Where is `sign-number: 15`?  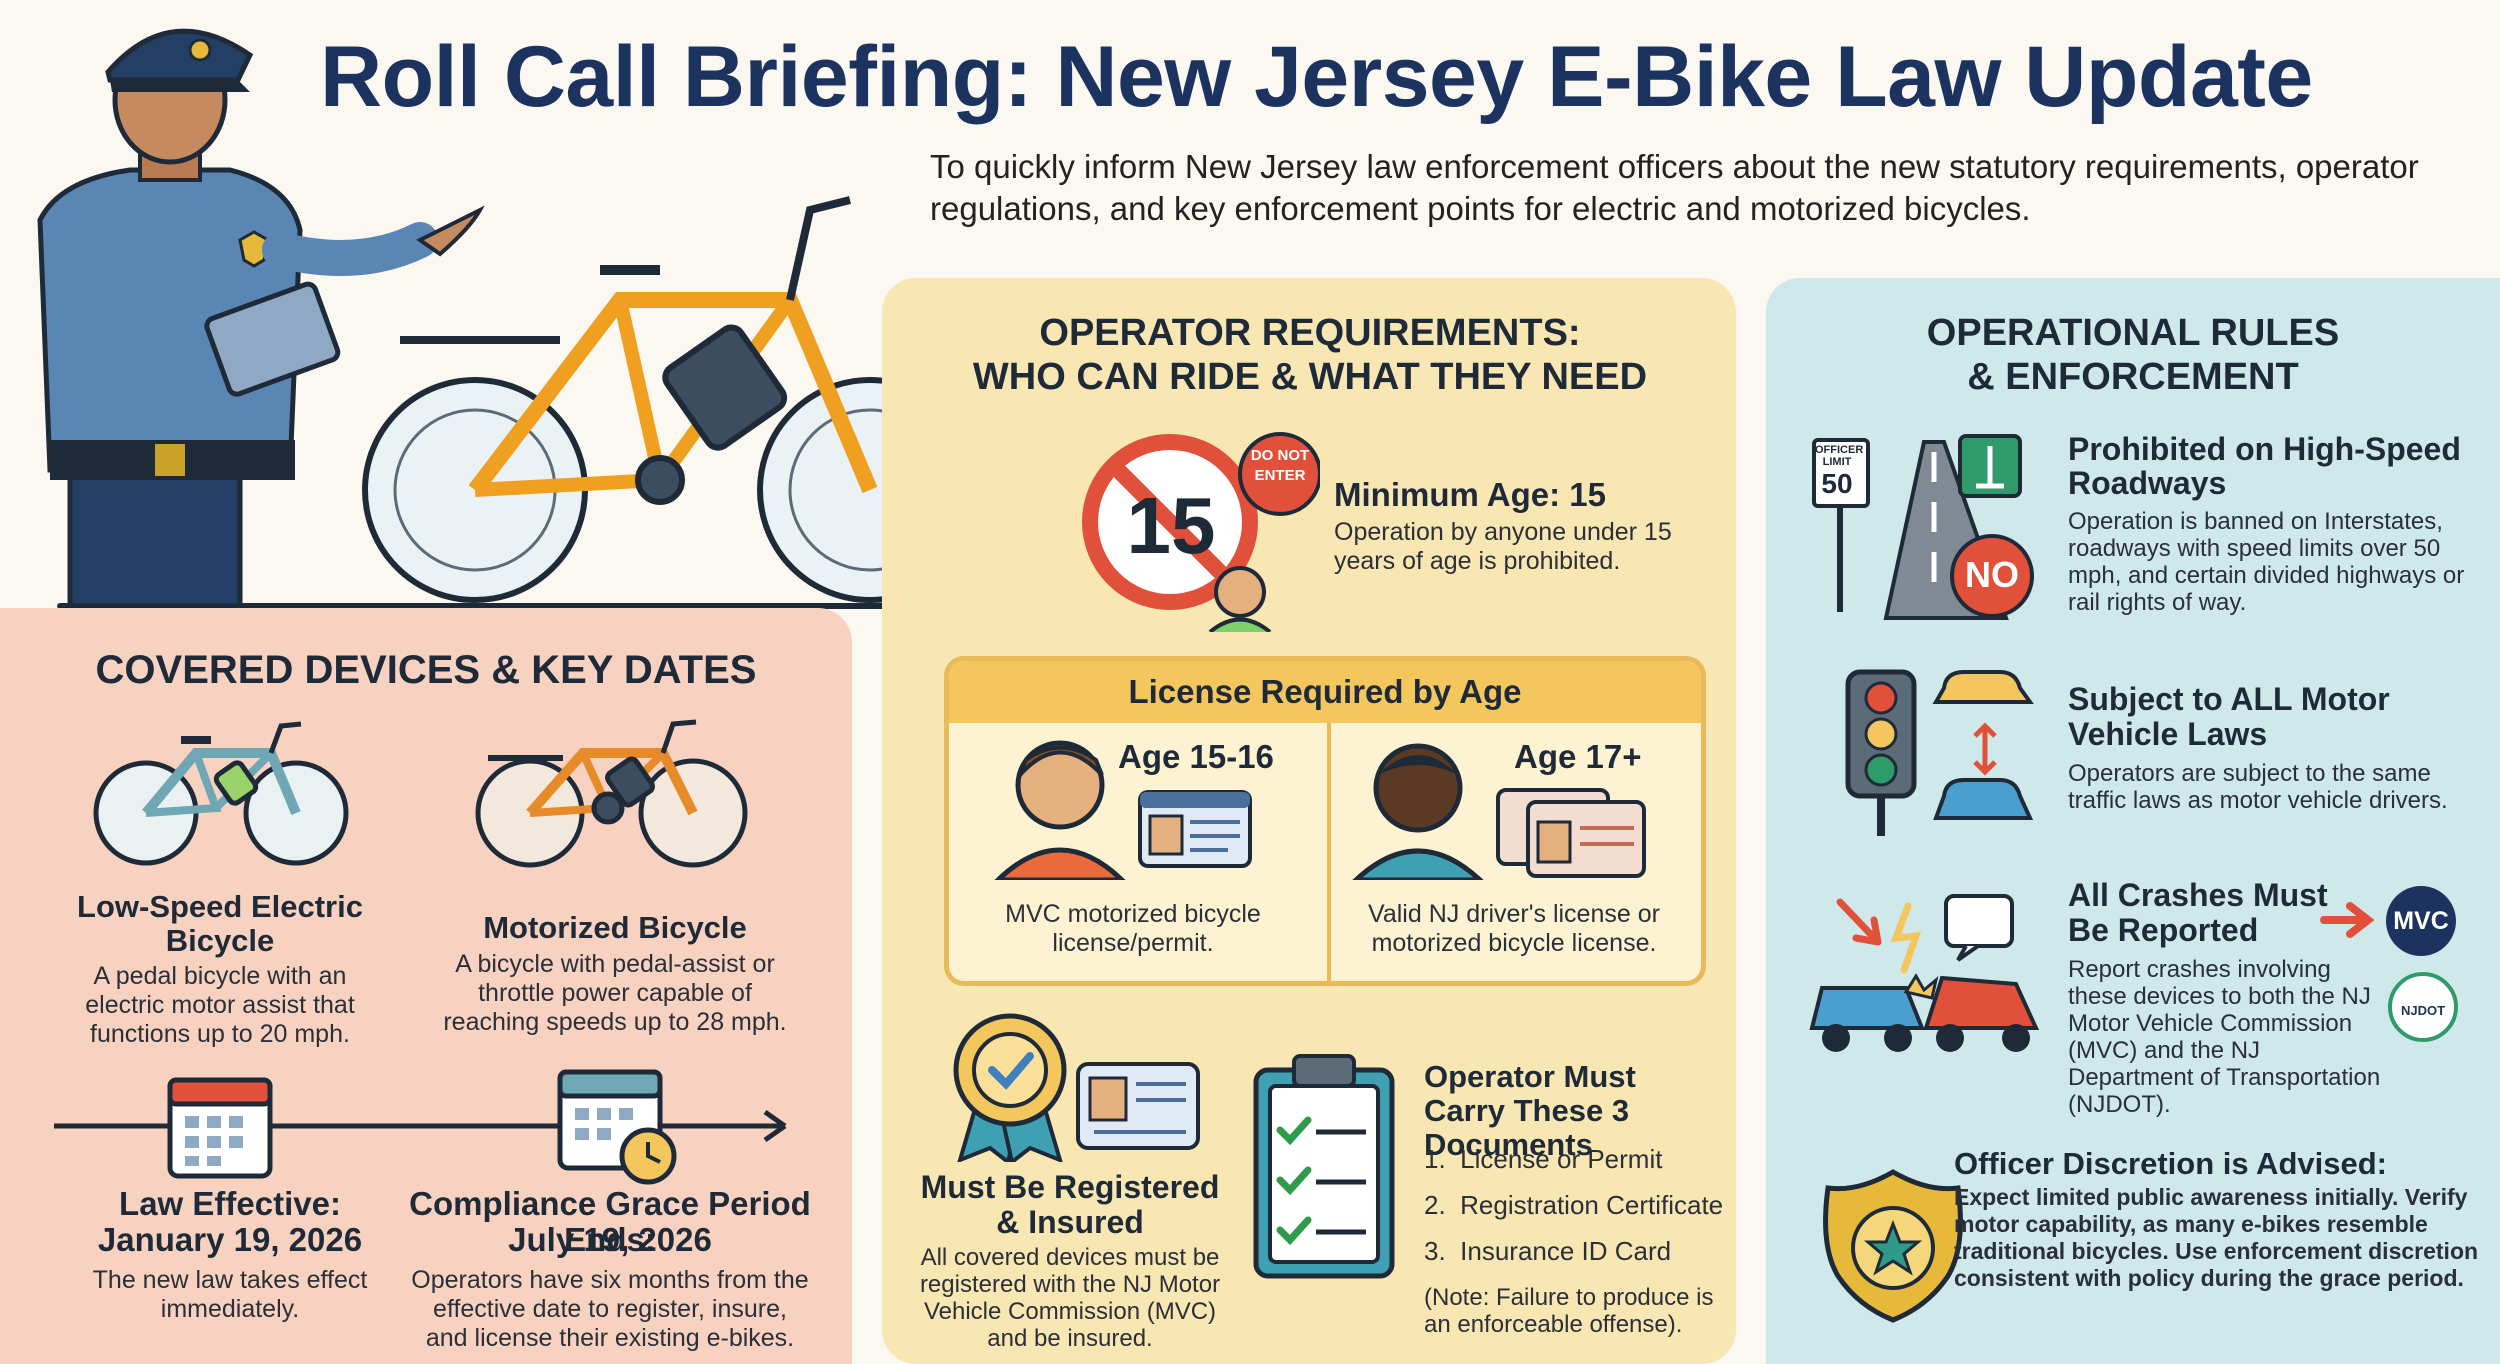
sign-number: 15 is located at coordinates (1171, 525).